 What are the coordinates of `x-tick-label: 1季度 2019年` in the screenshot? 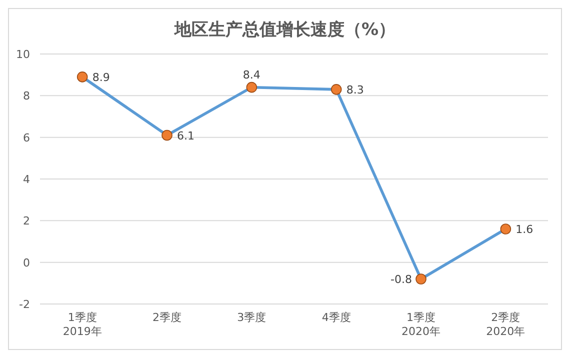 It's located at (82, 324).